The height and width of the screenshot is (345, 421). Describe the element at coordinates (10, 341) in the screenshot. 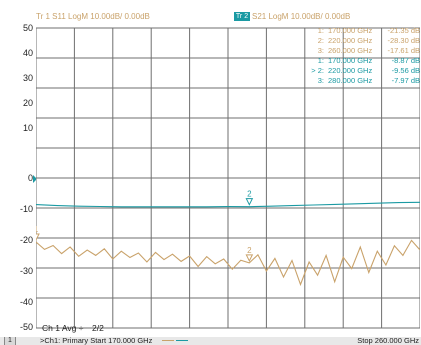

I see `channel-index-button: 1` at that location.